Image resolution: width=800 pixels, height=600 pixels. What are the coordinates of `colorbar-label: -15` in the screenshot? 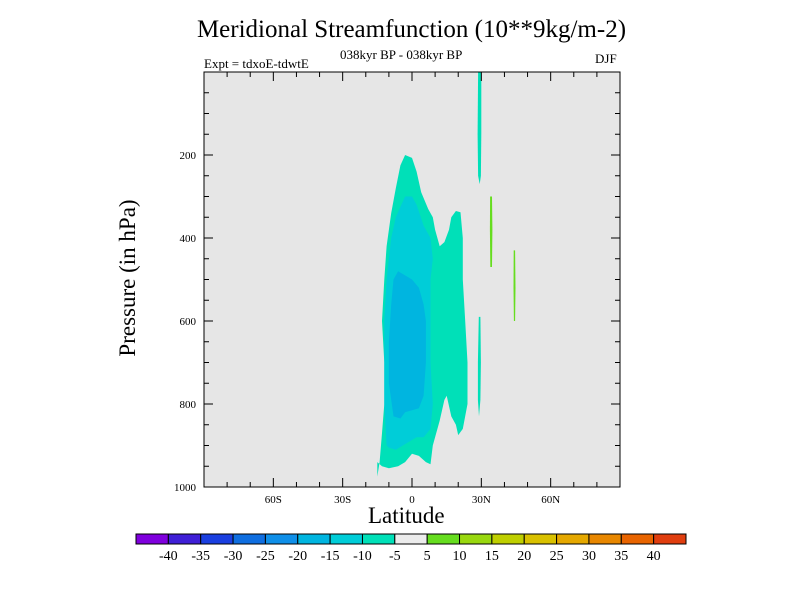 It's located at (330, 556).